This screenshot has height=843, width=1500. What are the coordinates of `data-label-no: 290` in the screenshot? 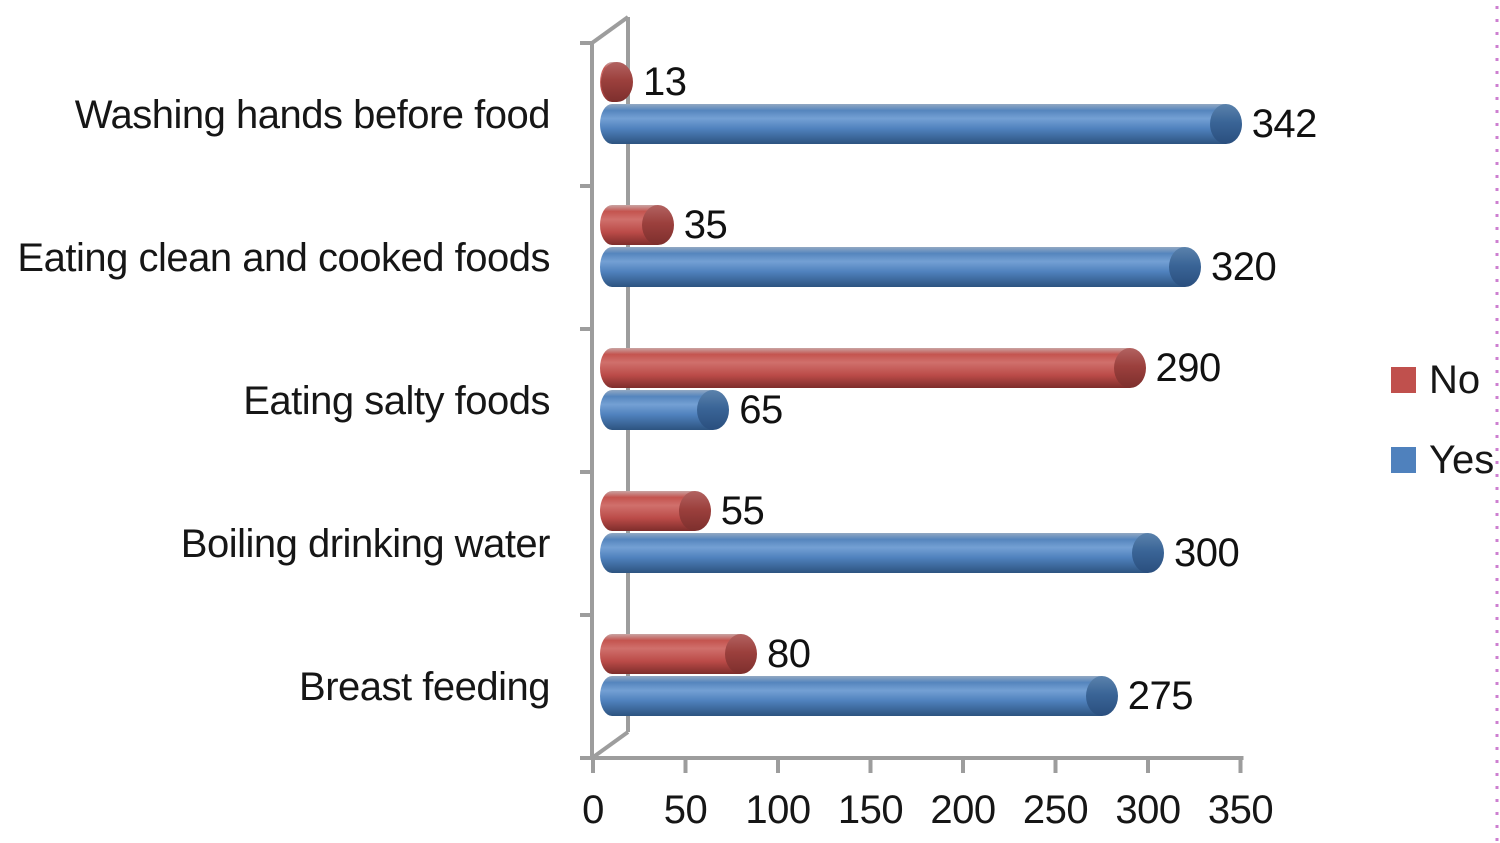 It's located at (1188, 367).